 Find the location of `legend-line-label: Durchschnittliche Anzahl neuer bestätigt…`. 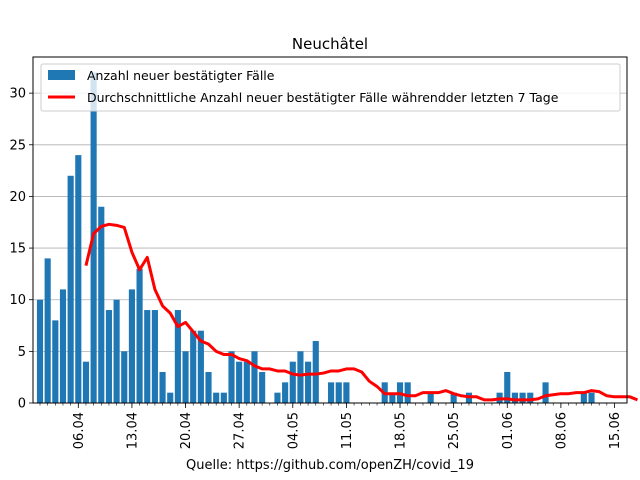

legend-line-label: Durchschnittliche Anzahl neuer bestätigt… is located at coordinates (323, 97).